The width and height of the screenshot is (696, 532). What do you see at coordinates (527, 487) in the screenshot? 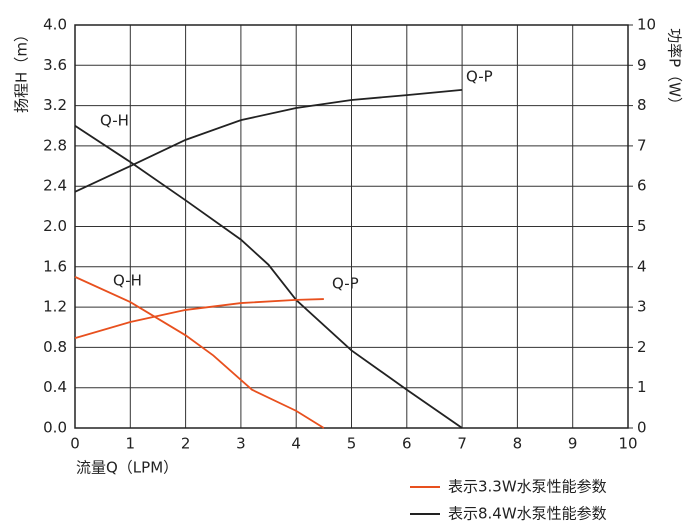
I see `legend-label: 表示3.3W水泵性能参数` at bounding box center [527, 487].